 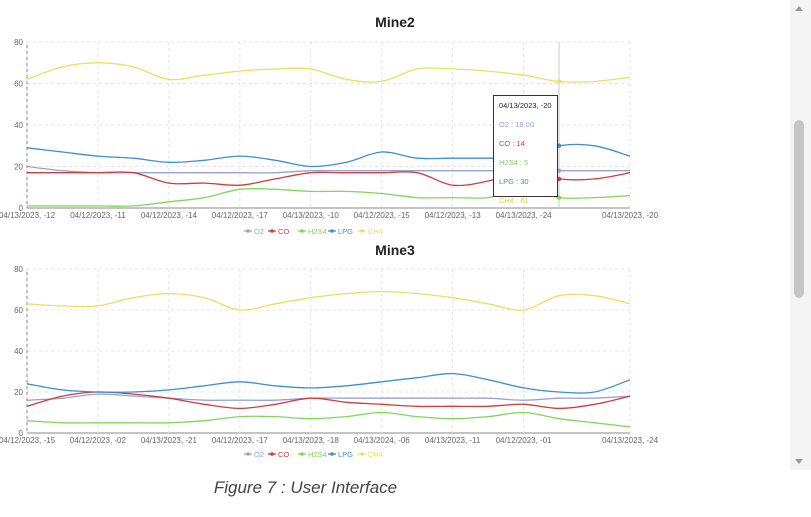 What do you see at coordinates (311, 215) in the screenshot?
I see `x-tick-label: 04/13/2023, -10` at bounding box center [311, 215].